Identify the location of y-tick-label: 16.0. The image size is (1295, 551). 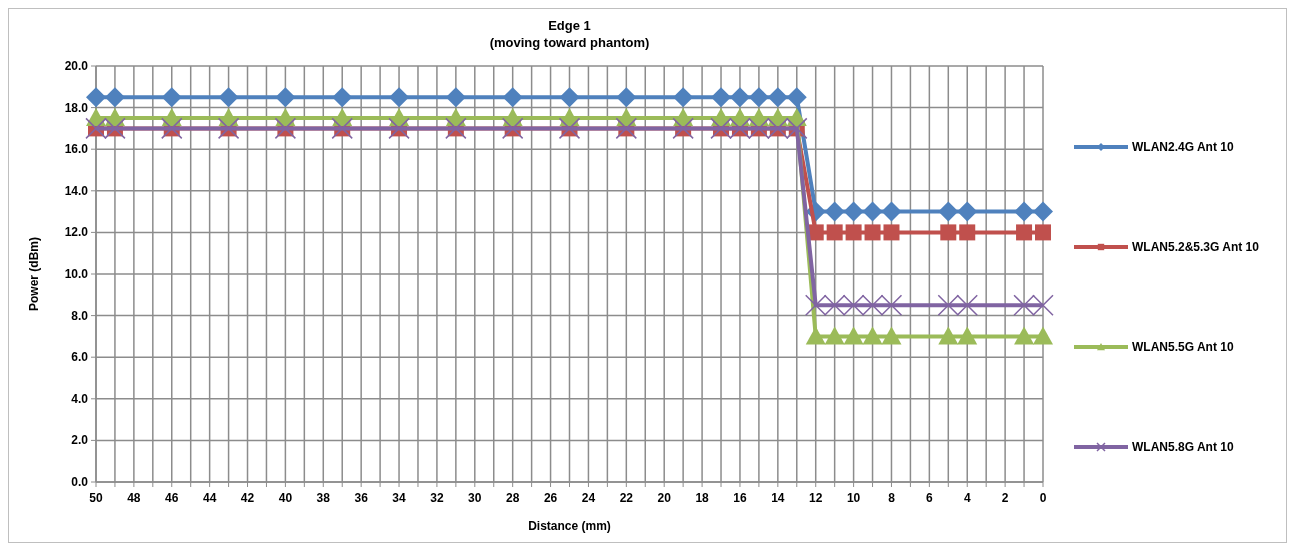
(76, 149).